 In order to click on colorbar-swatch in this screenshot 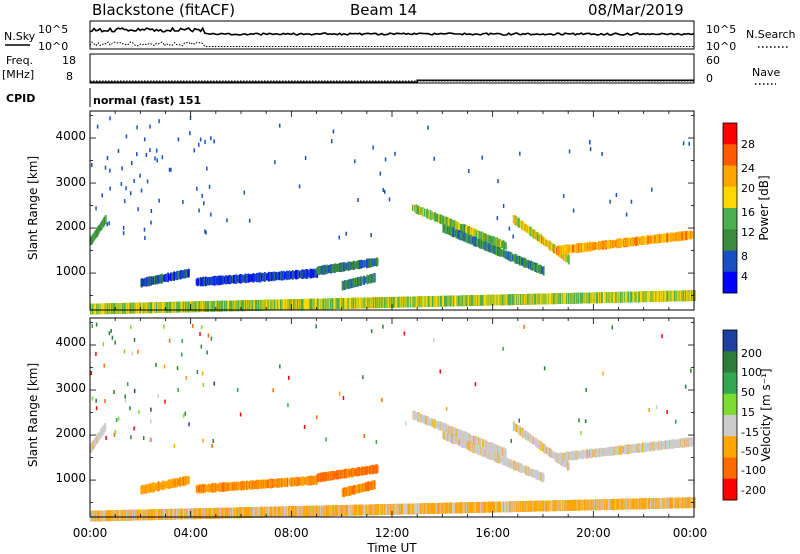, I will do `click(730, 155)`.